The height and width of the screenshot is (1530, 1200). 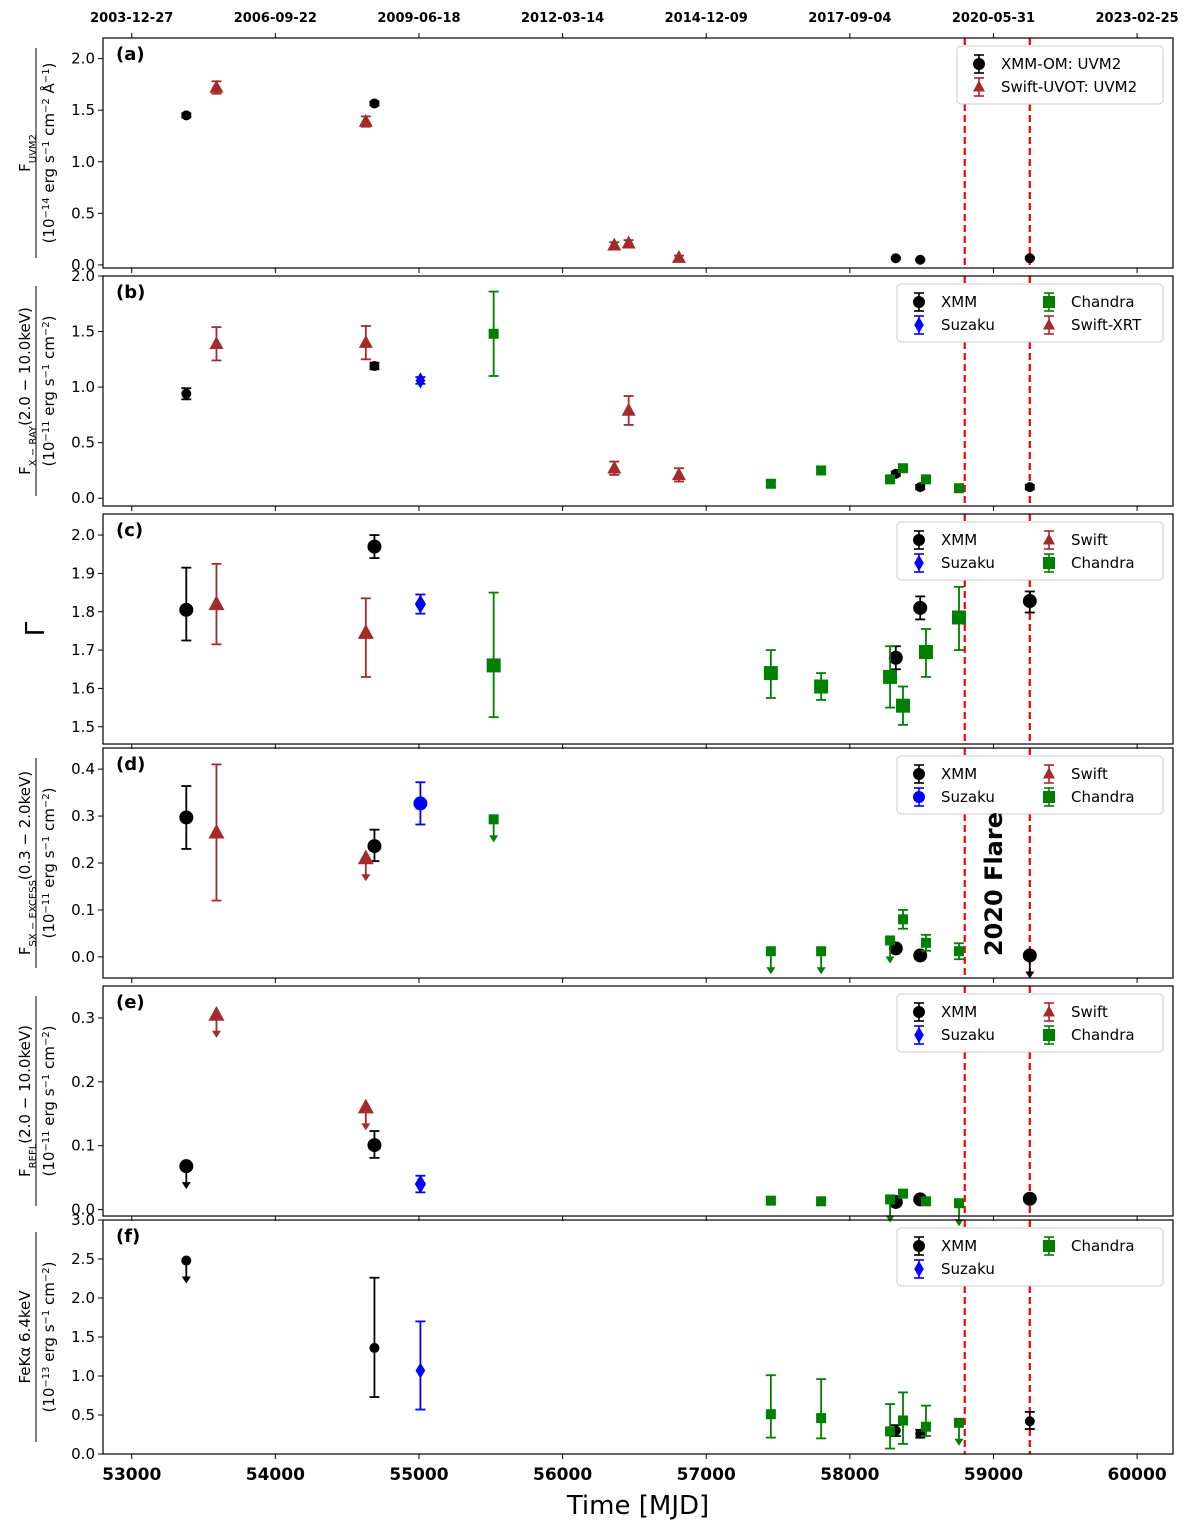 What do you see at coordinates (37, 1337) in the screenshot?
I see `y-axis-label: FeKα 6.4keV (10−13 erg s−1 cm−2)` at bounding box center [37, 1337].